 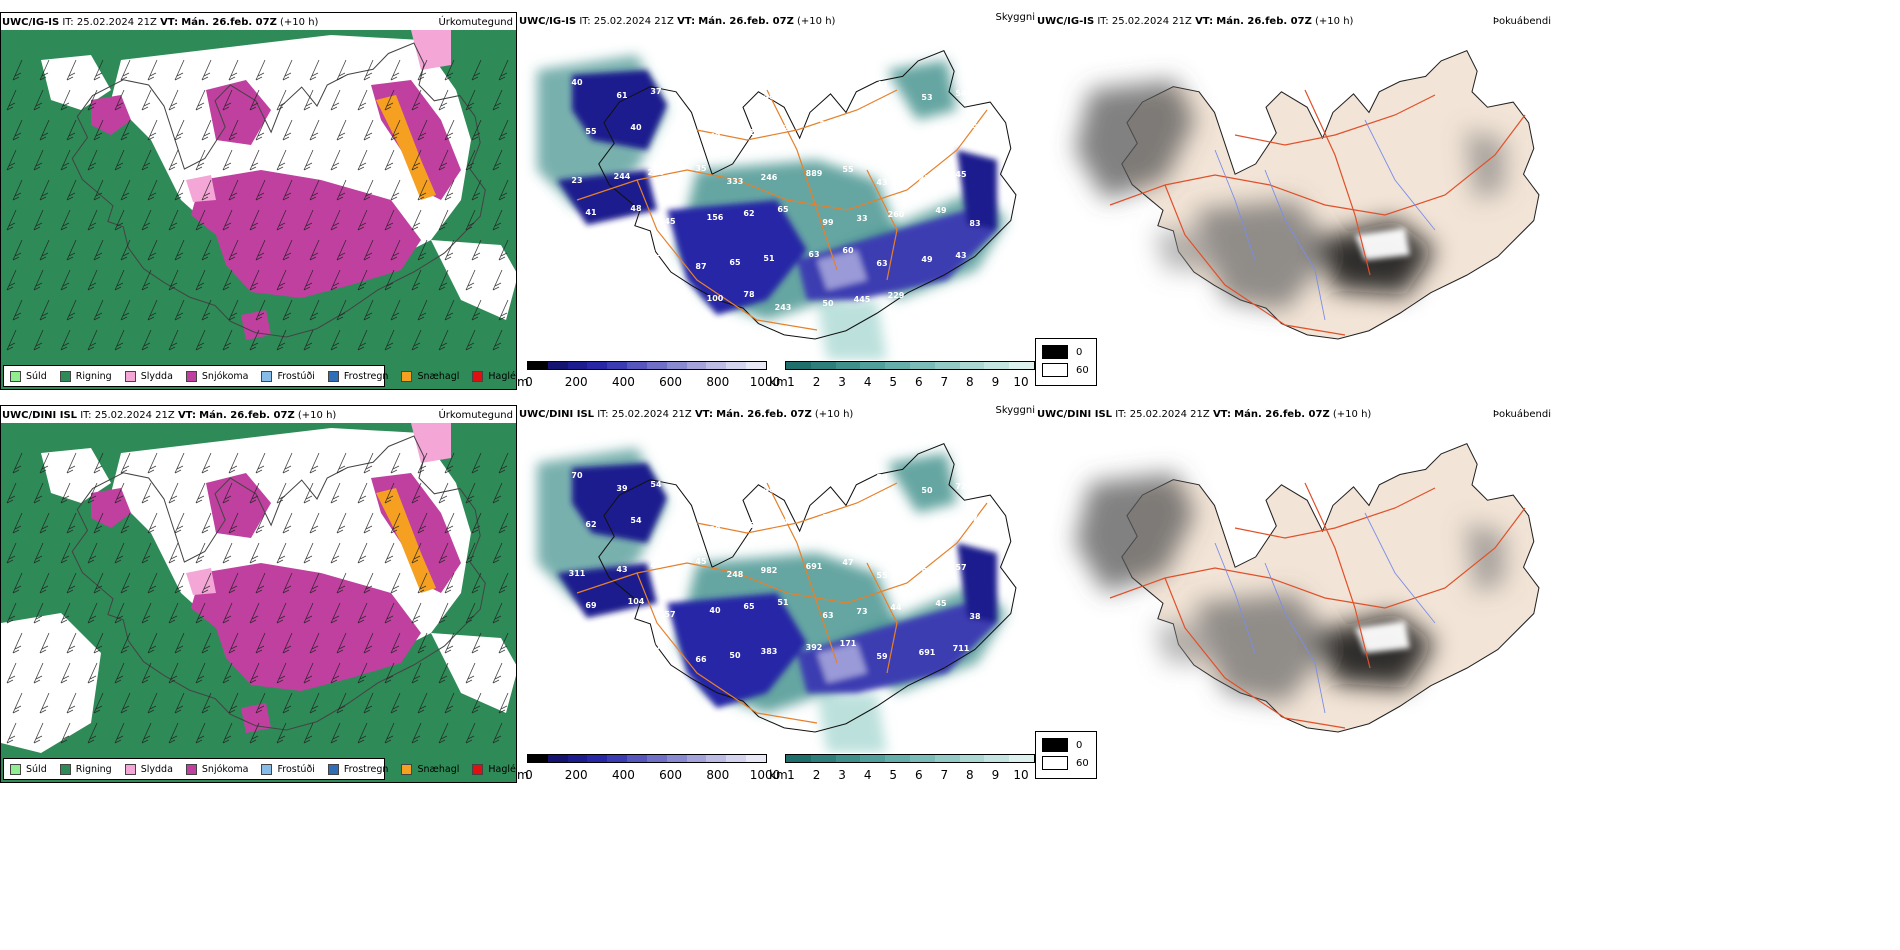 What do you see at coordinates (652, 382) in the screenshot?
I see `elevation-ticks: 0 200 400 600 800 1000` at bounding box center [652, 382].